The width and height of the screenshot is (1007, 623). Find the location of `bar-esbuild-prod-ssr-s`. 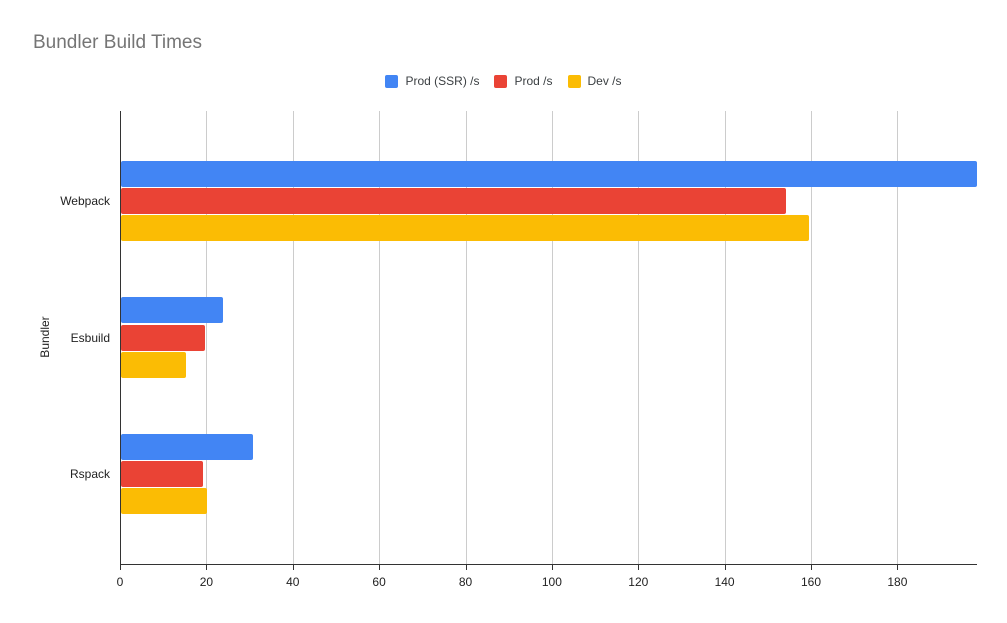

bar-esbuild-prod-ssr-s is located at coordinates (172, 310).